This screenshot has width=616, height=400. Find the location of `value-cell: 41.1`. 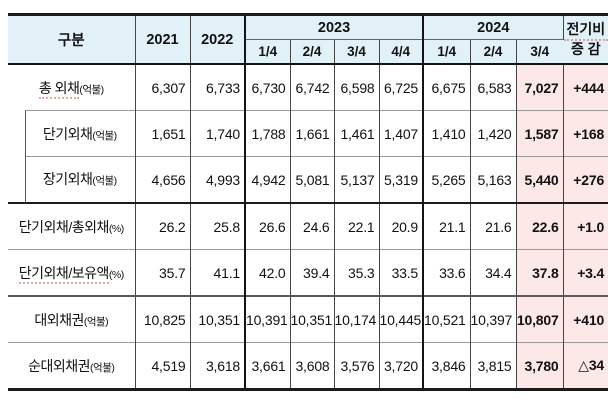

value-cell: 41.1 is located at coordinates (218, 272).